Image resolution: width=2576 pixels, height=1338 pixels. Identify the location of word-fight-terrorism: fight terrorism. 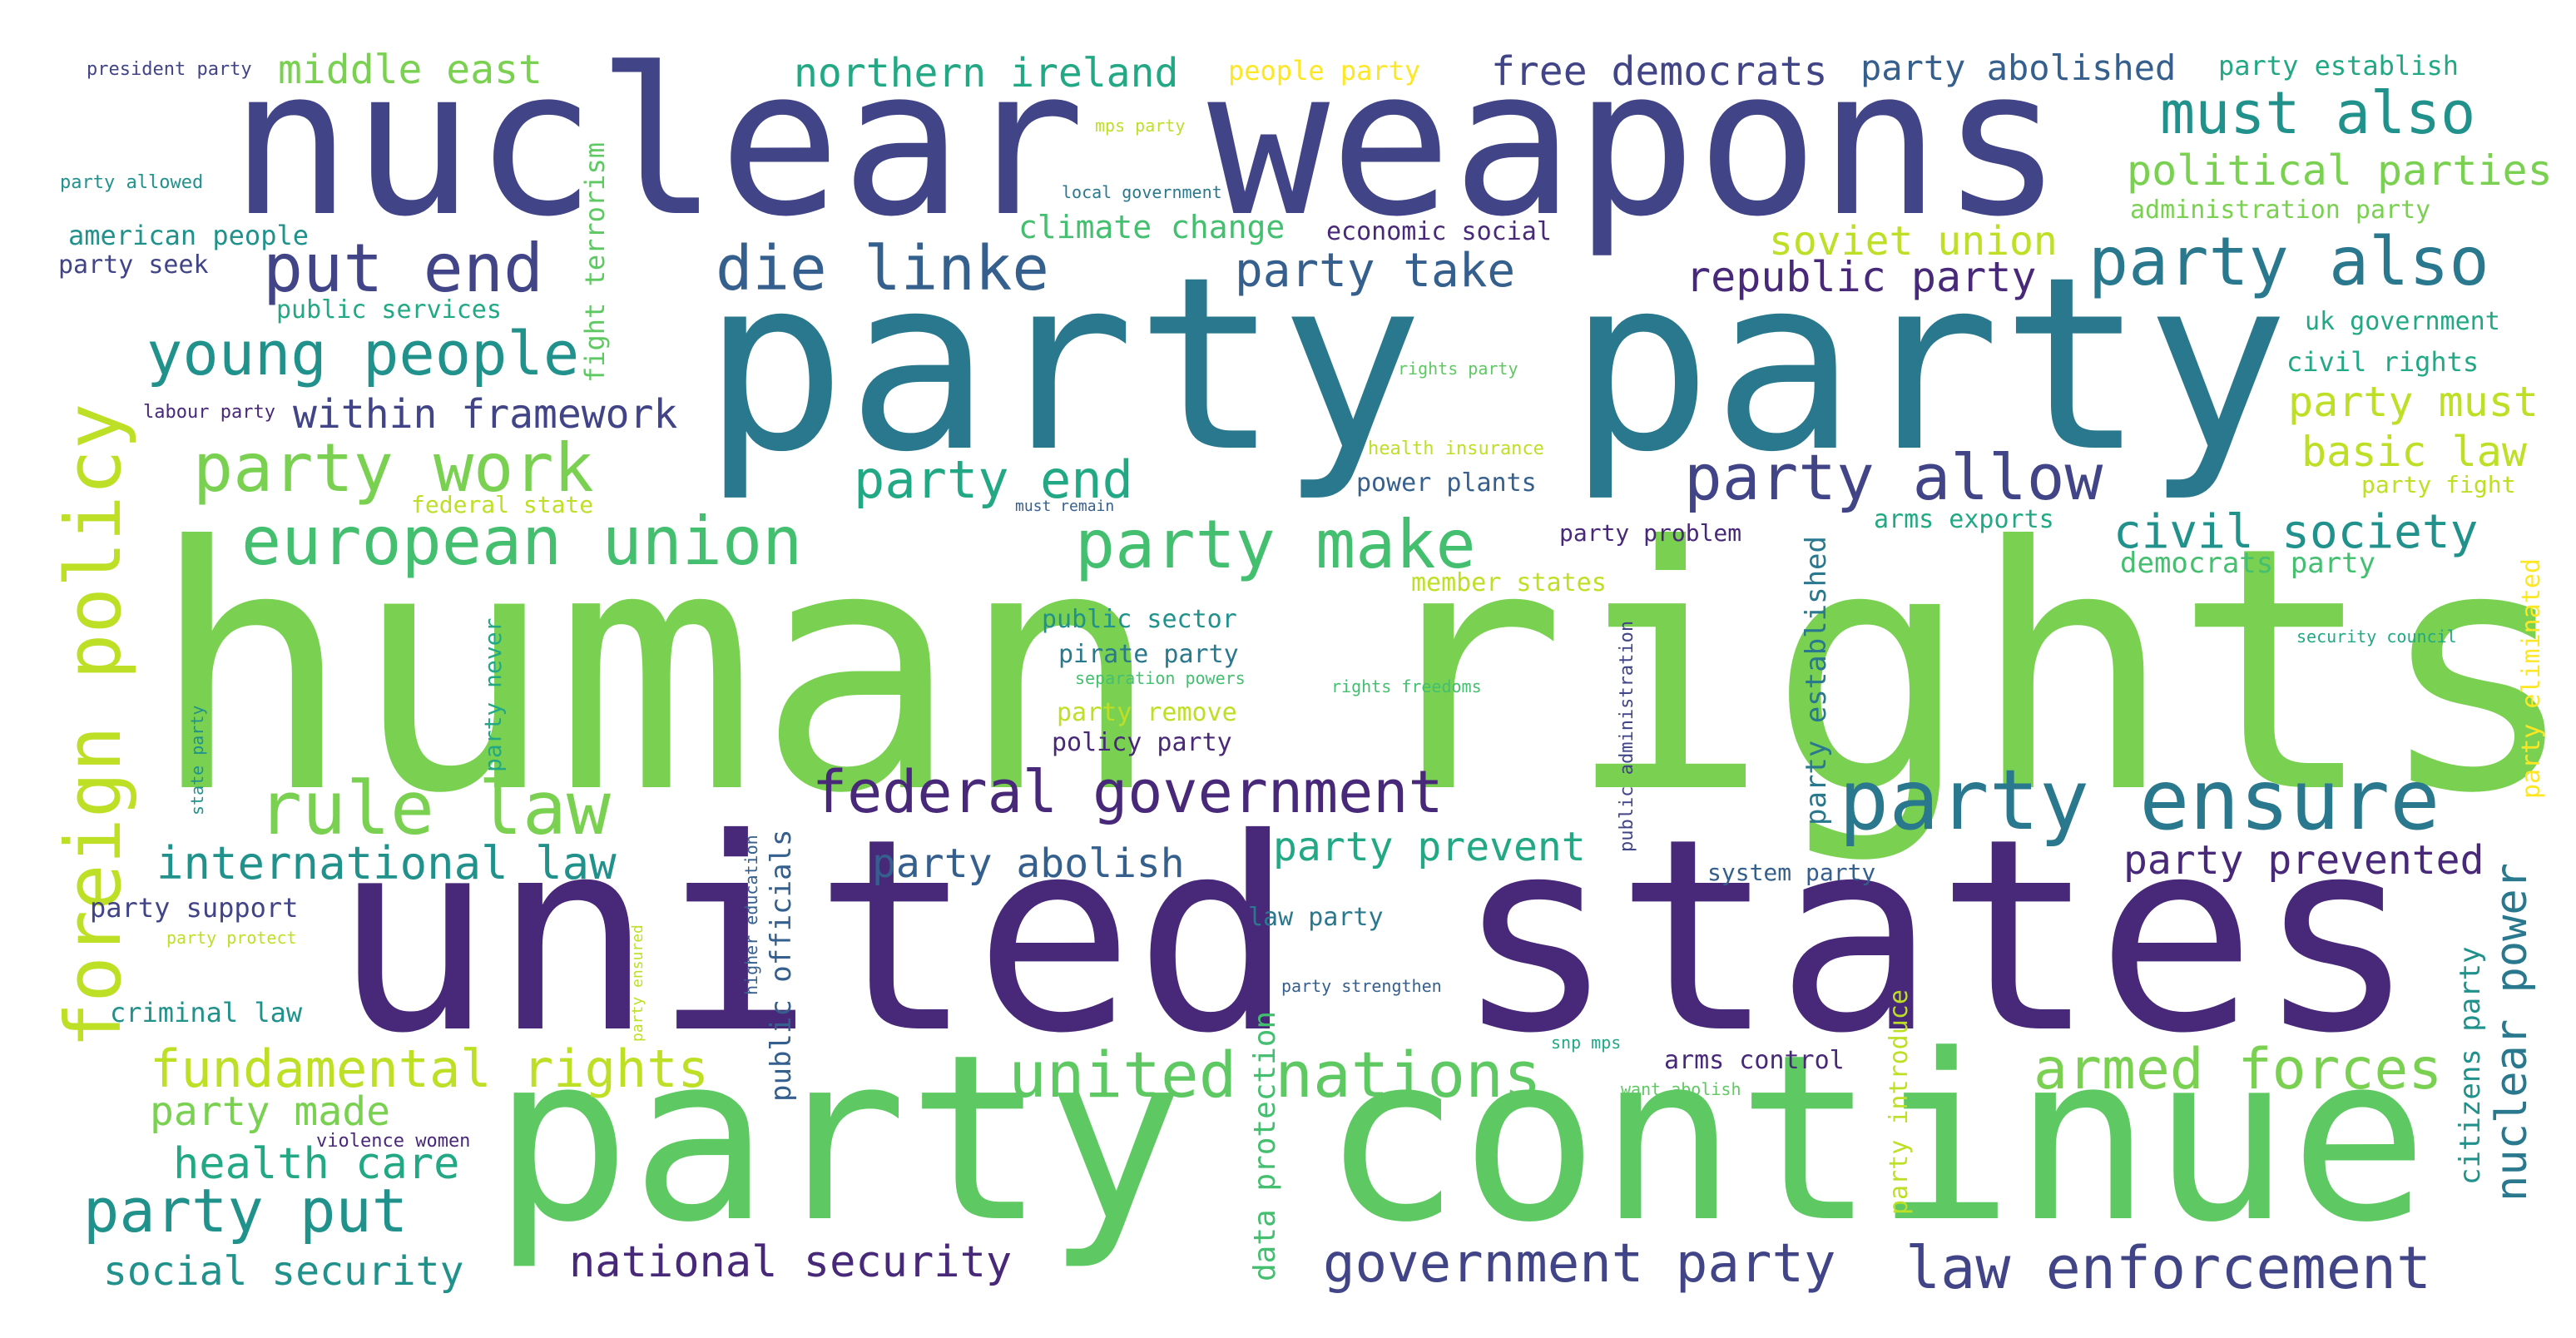
(595, 262).